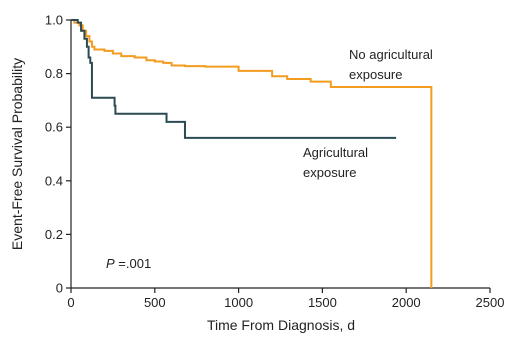 The width and height of the screenshot is (512, 339). I want to click on series-label-no-agricultural-line-1: No agricultural, so click(391, 54).